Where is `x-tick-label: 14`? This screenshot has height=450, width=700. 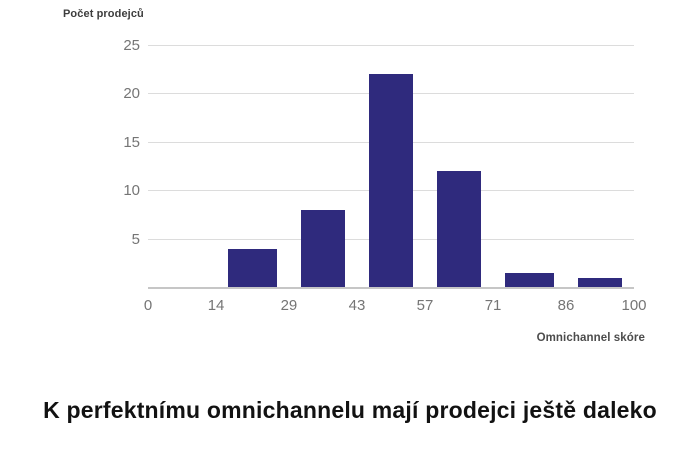 x-tick-label: 14 is located at coordinates (216, 305).